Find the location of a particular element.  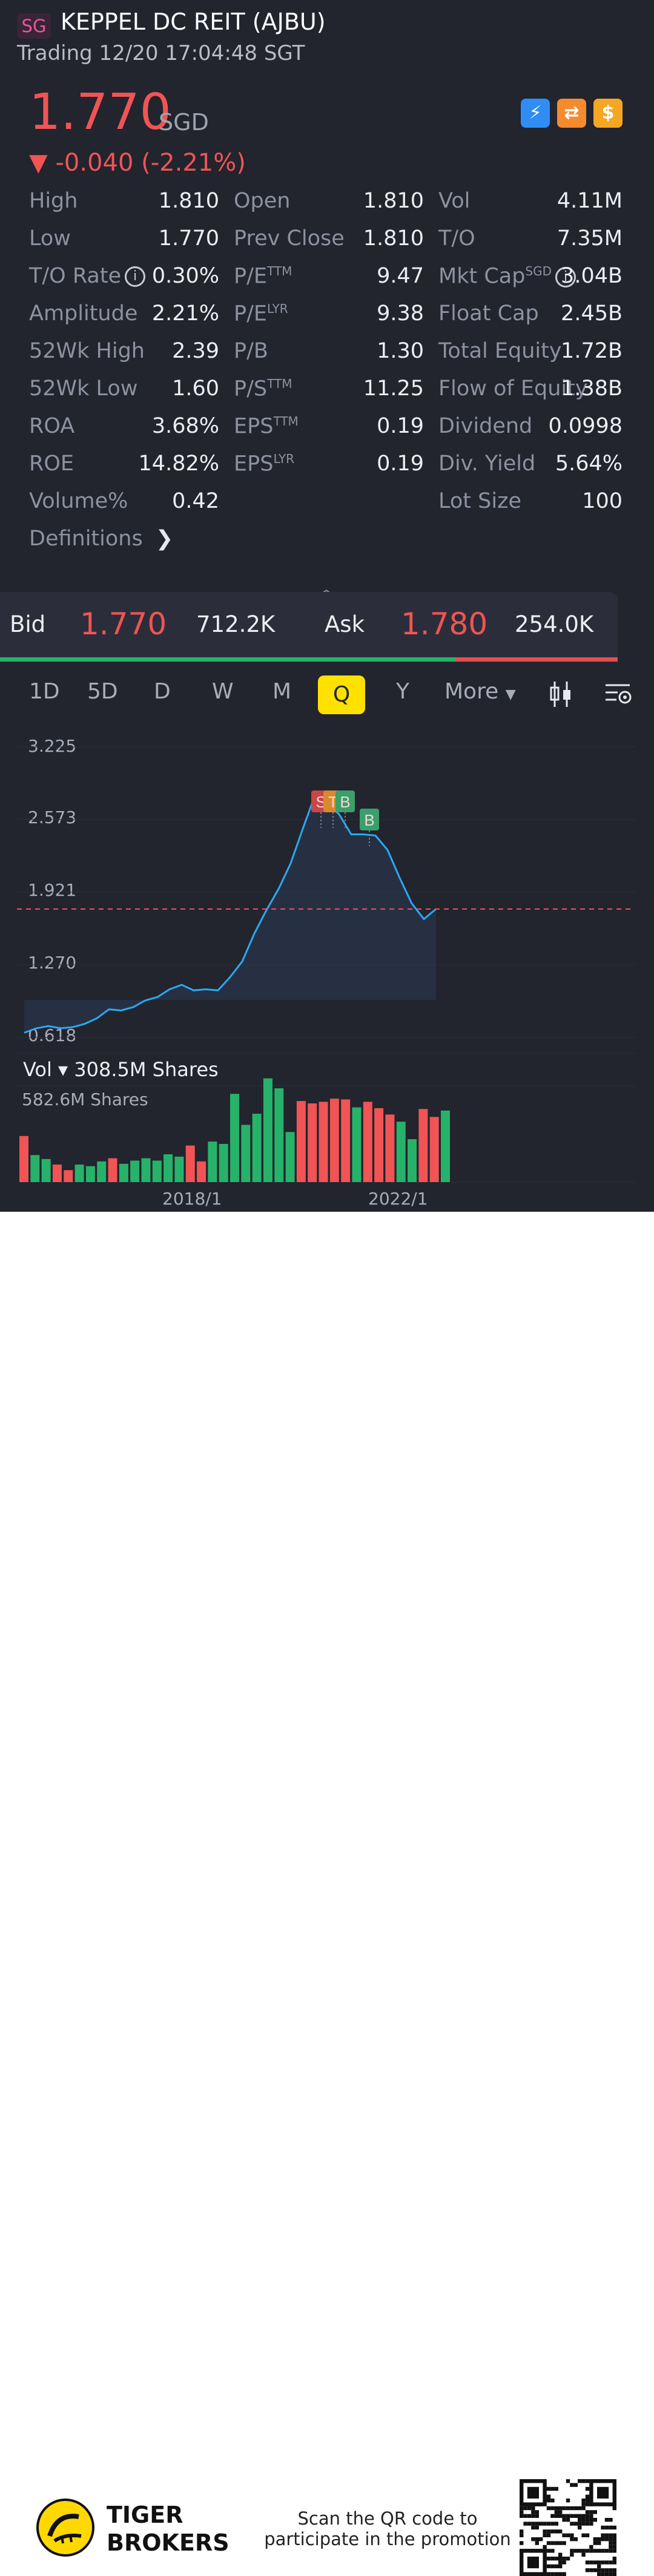

tab-1d: 1D is located at coordinates (44, 691).